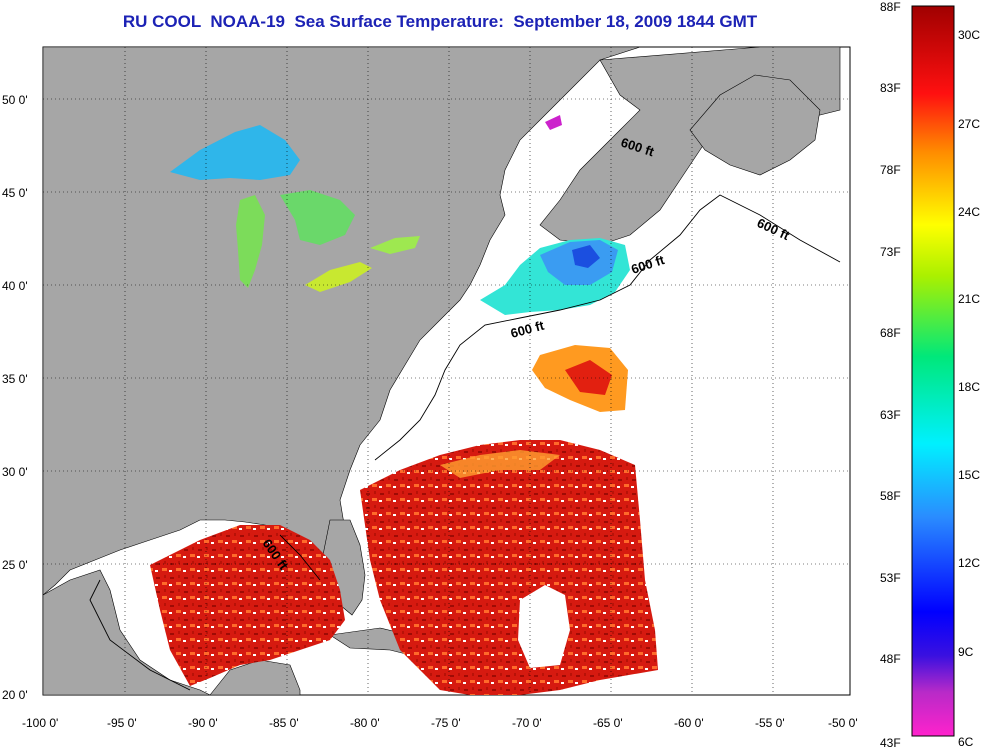 The image size is (984, 754). What do you see at coordinates (15, 100) in the screenshot?
I see `lat-tick-label: 50 0'` at bounding box center [15, 100].